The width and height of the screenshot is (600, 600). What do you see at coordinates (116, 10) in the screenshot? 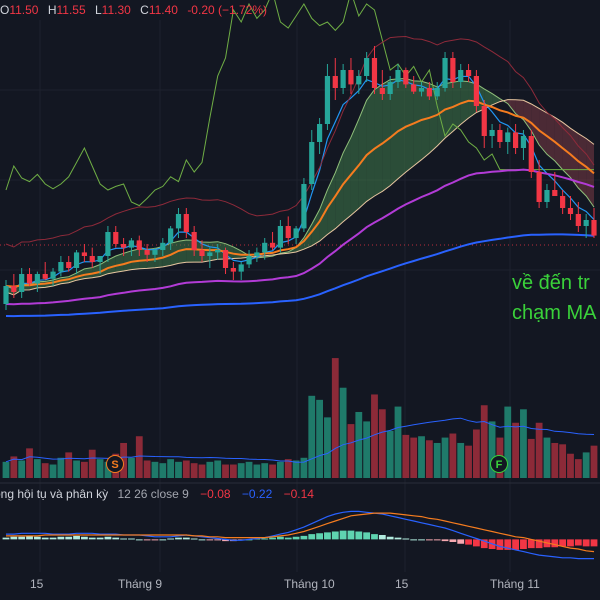
I see `low-value: 11.30` at bounding box center [116, 10].